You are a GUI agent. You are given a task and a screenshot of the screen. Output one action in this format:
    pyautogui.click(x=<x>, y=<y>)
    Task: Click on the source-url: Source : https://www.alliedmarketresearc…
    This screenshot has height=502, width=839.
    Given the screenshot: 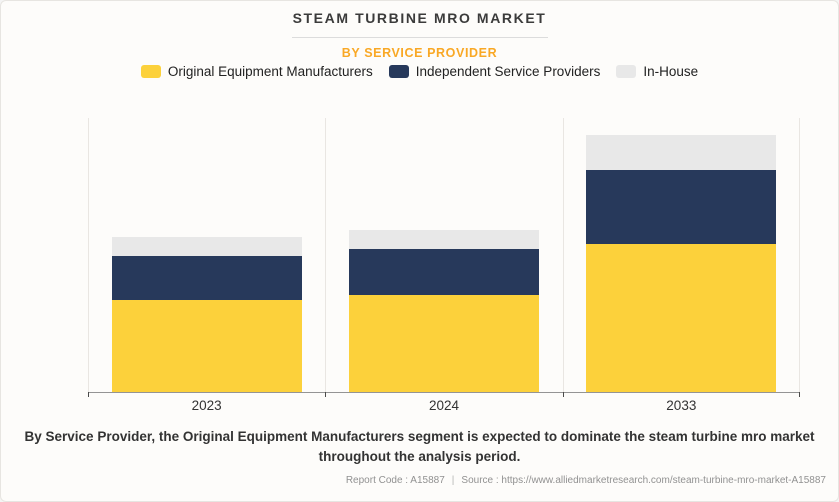 What is the action you would take?
    pyautogui.click(x=643, y=480)
    